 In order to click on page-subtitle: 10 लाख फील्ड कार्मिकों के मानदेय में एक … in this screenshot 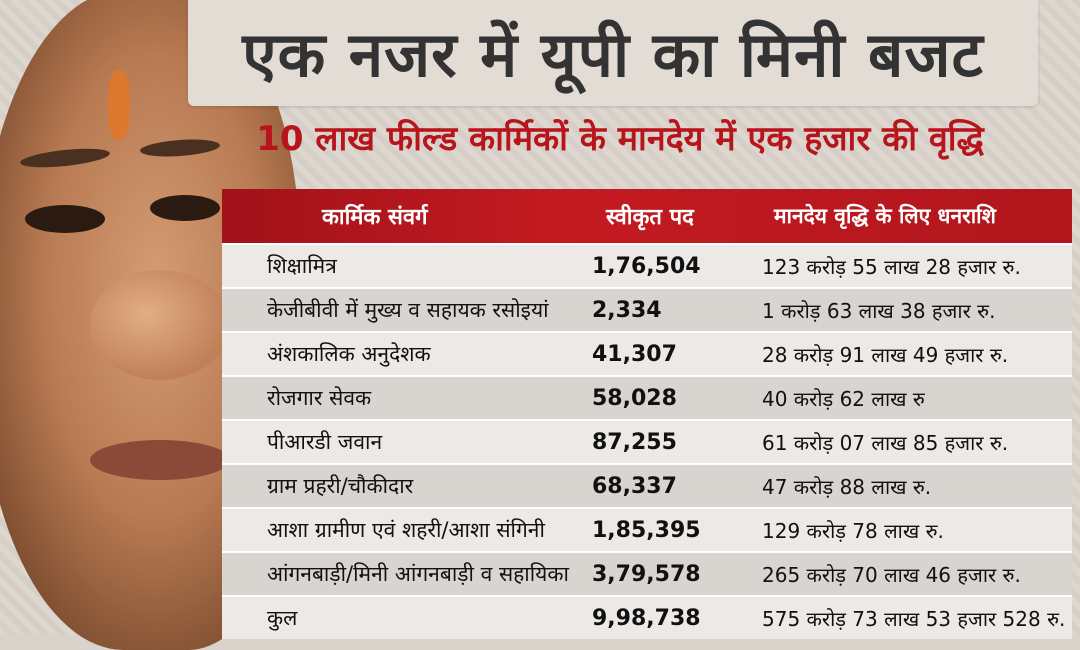, I will do `click(620, 139)`.